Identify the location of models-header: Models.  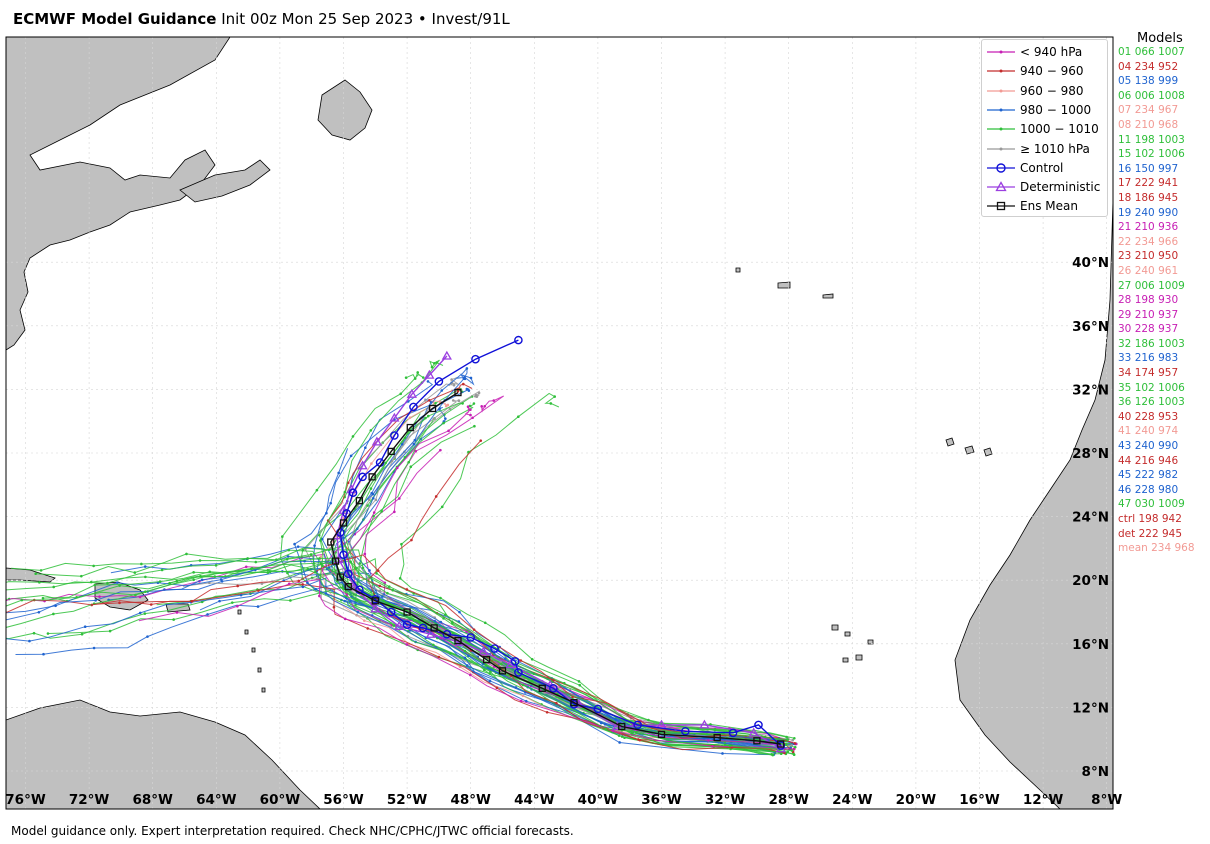
(1160, 38).